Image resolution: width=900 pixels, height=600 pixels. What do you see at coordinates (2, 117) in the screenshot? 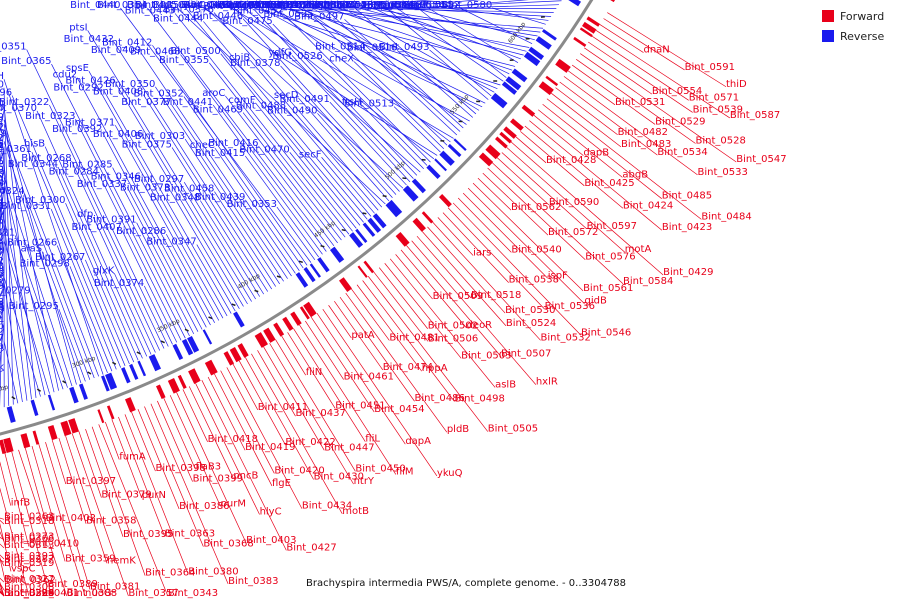
I see `reverse-gene-label: Bint_0369` at bounding box center [2, 117].